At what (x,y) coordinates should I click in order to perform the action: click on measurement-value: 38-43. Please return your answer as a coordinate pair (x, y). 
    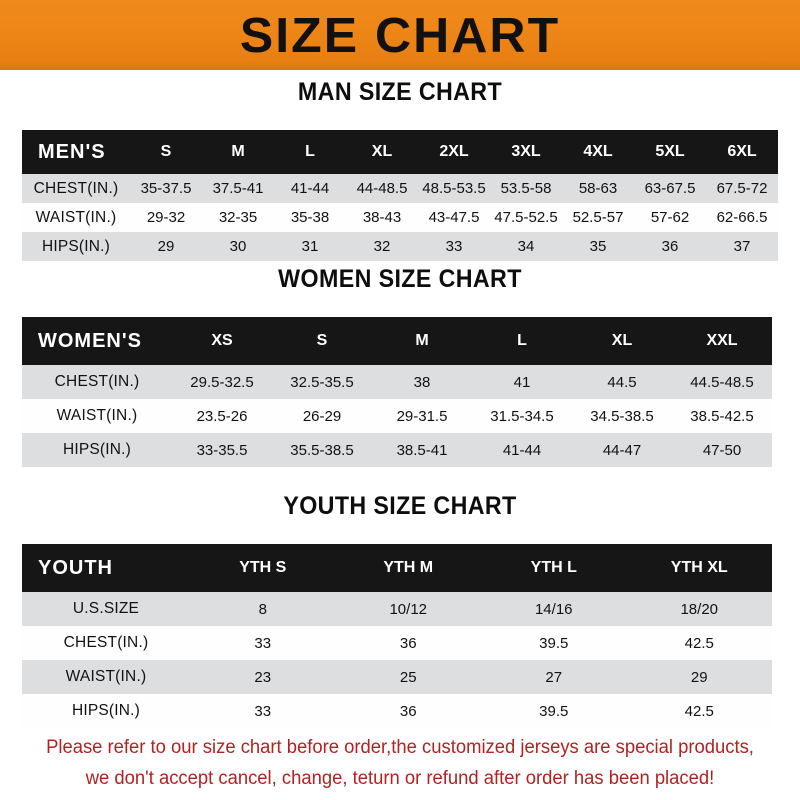
    Looking at the image, I should click on (382, 217).